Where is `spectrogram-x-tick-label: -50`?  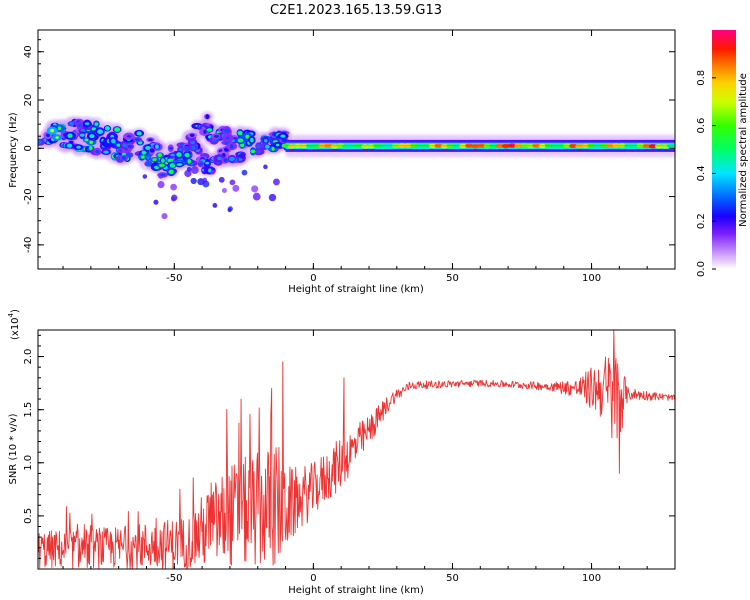
spectrogram-x-tick-label: -50 is located at coordinates (174, 278).